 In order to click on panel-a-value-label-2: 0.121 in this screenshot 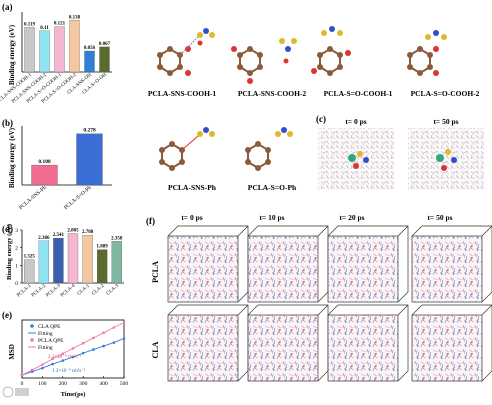, I will do `click(60, 24)`.